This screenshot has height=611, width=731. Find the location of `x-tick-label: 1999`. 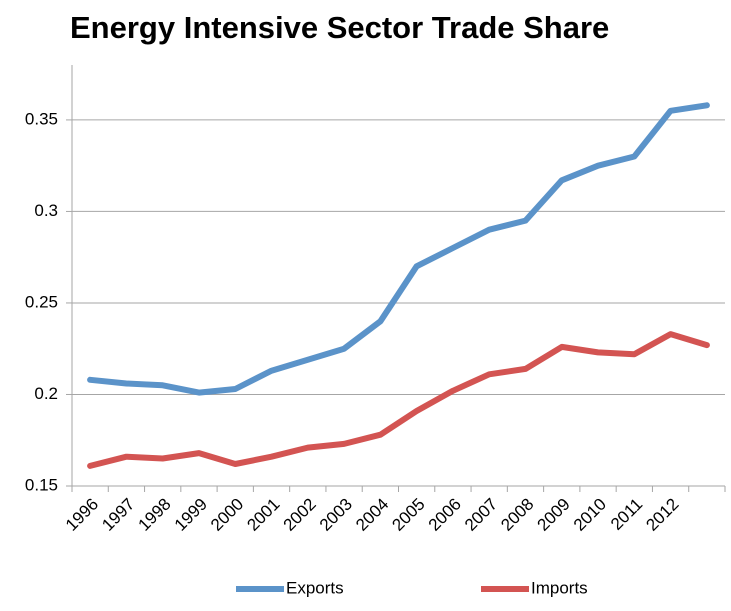

x-tick-label: 1999 is located at coordinates (191, 515).